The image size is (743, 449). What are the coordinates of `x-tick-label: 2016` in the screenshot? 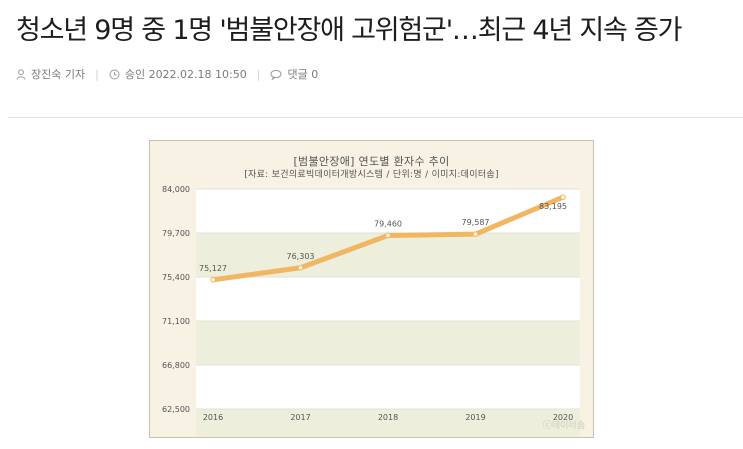 It's located at (213, 417).